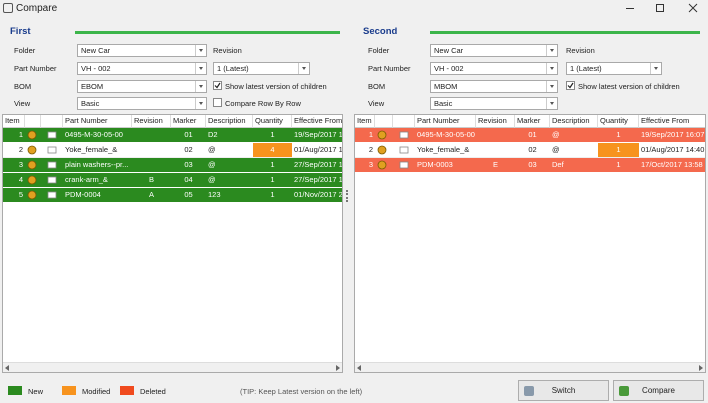  I want to click on button-label: Compare, so click(658, 390).